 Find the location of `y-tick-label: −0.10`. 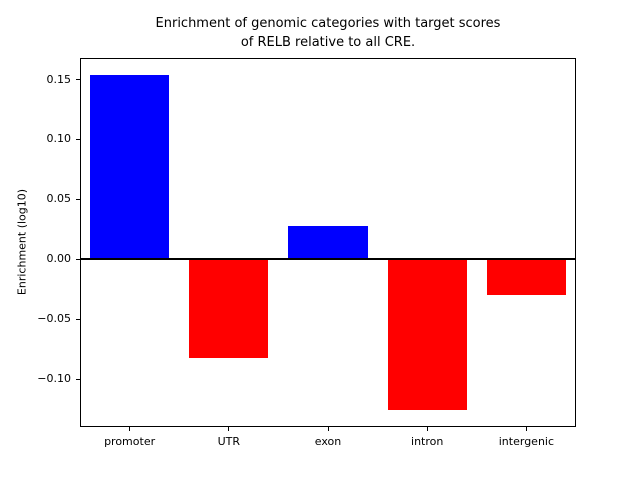

y-tick-label: −0.10 is located at coordinates (54, 379).